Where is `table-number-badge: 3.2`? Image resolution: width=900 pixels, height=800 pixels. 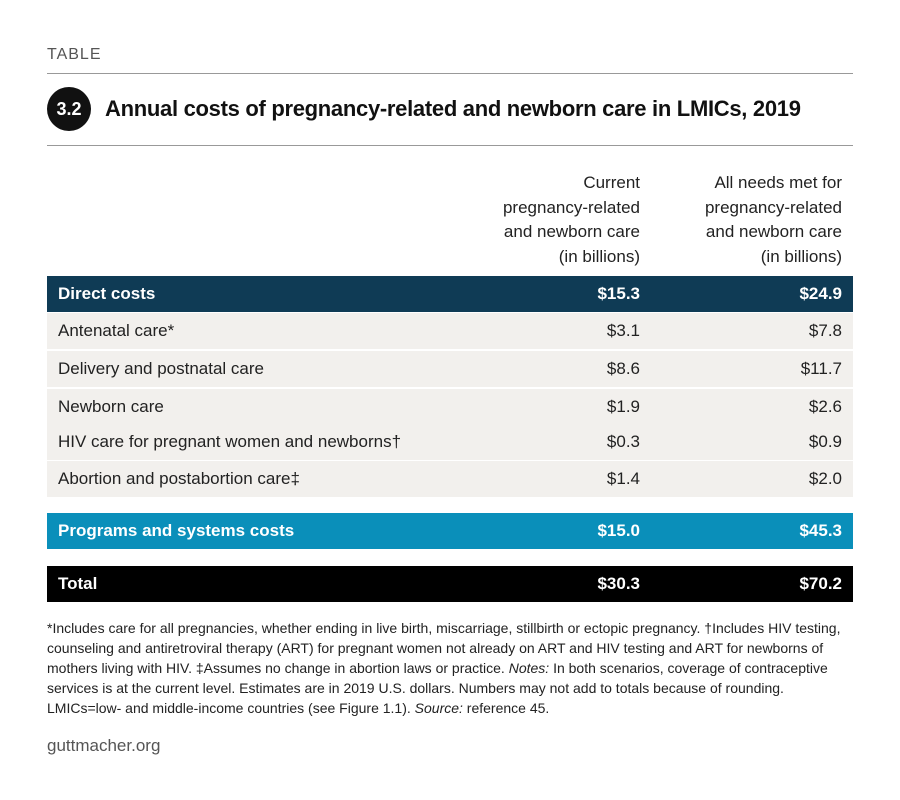 table-number-badge: 3.2 is located at coordinates (69, 109).